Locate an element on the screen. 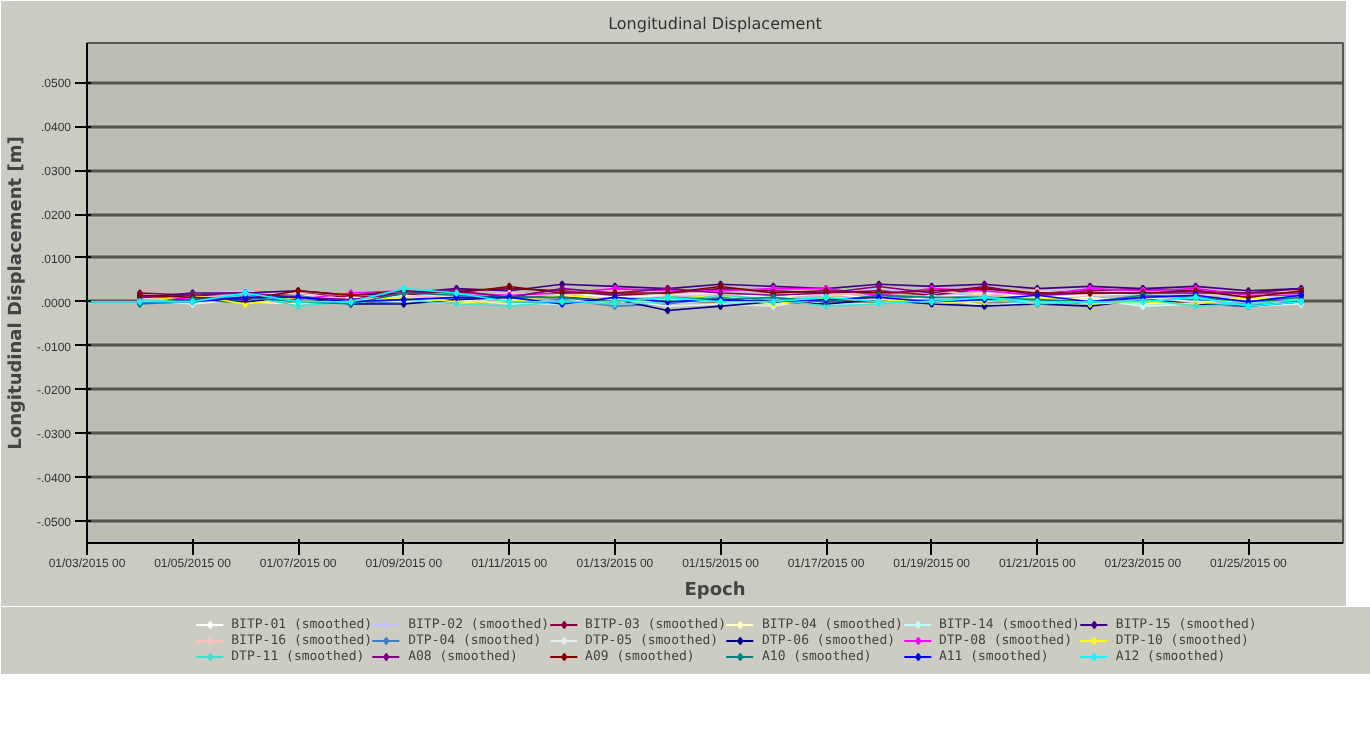 The image size is (1370, 732). chart-title: Longitudinal Displacement is located at coordinates (715, 24).